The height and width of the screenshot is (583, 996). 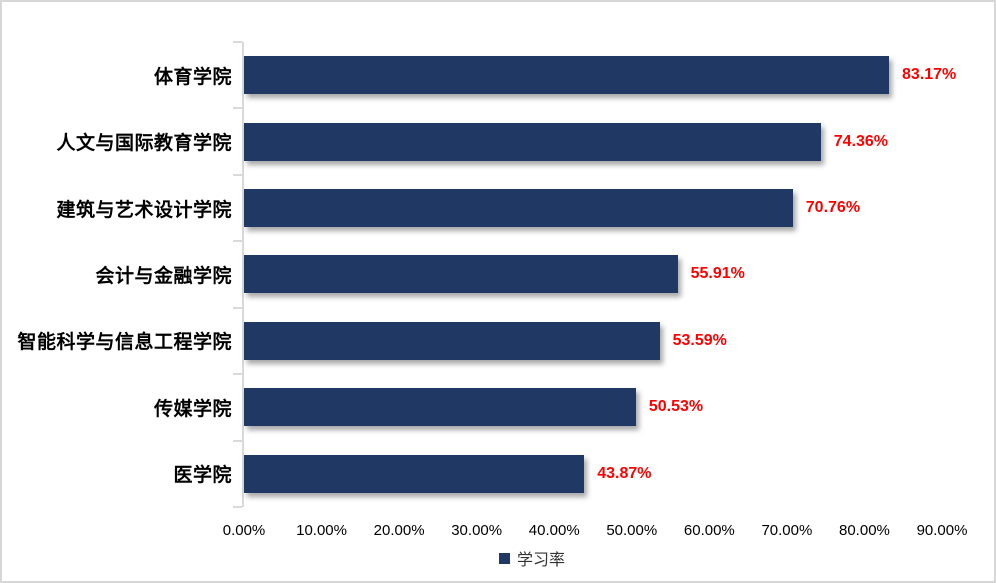 I want to click on bar-row: 医学院 43.87%, so click(x=557, y=474).